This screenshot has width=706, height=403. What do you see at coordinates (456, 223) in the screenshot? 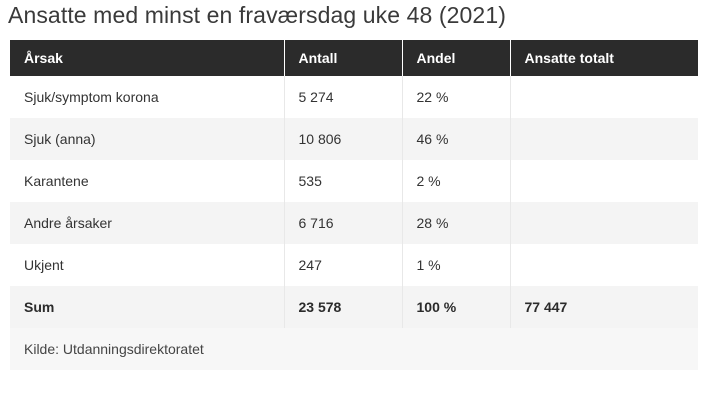
I see `cell-andel: 28 %` at bounding box center [456, 223].